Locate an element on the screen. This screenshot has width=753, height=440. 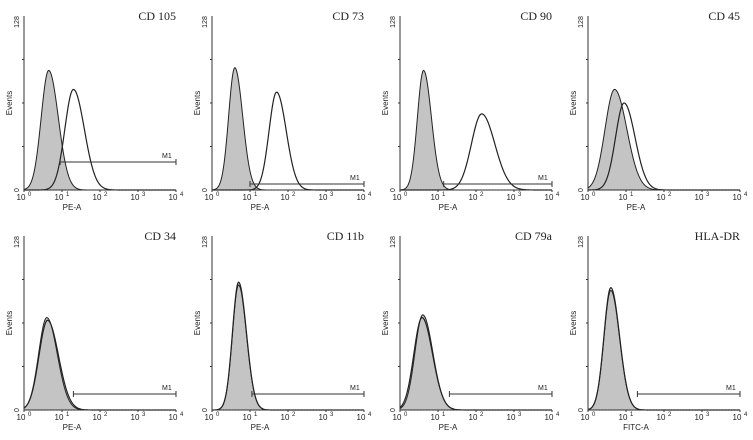
panel-title: CD 11b is located at coordinates (345, 236).